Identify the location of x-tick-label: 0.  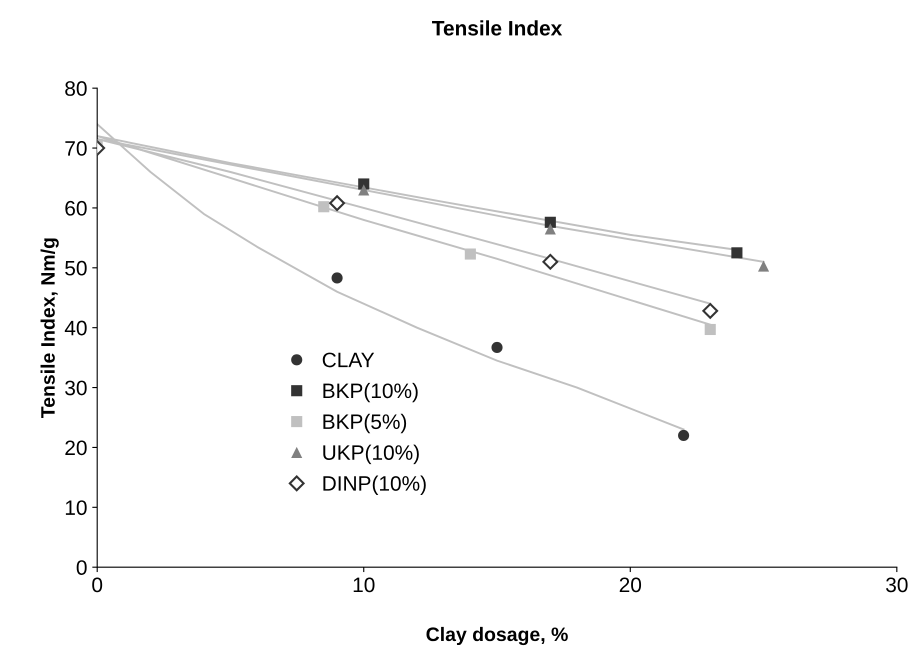
(97, 584).